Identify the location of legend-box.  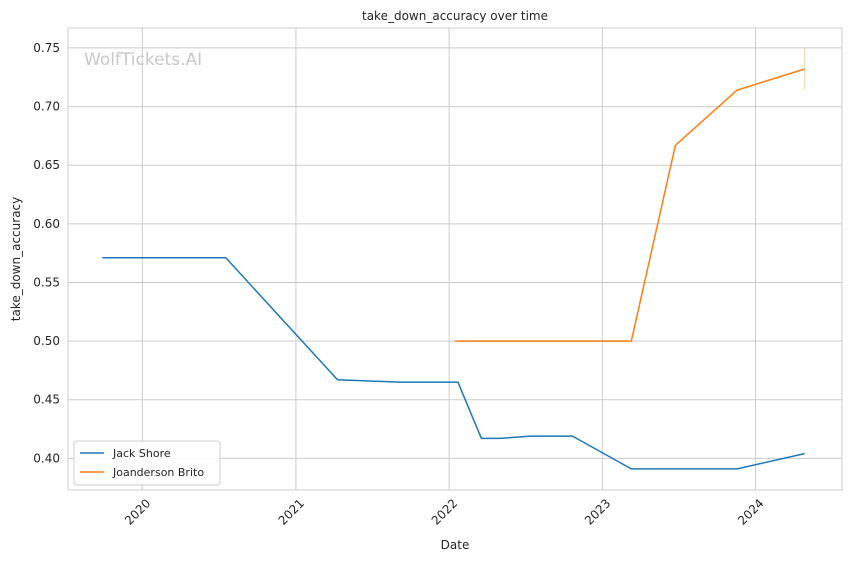
(147, 463).